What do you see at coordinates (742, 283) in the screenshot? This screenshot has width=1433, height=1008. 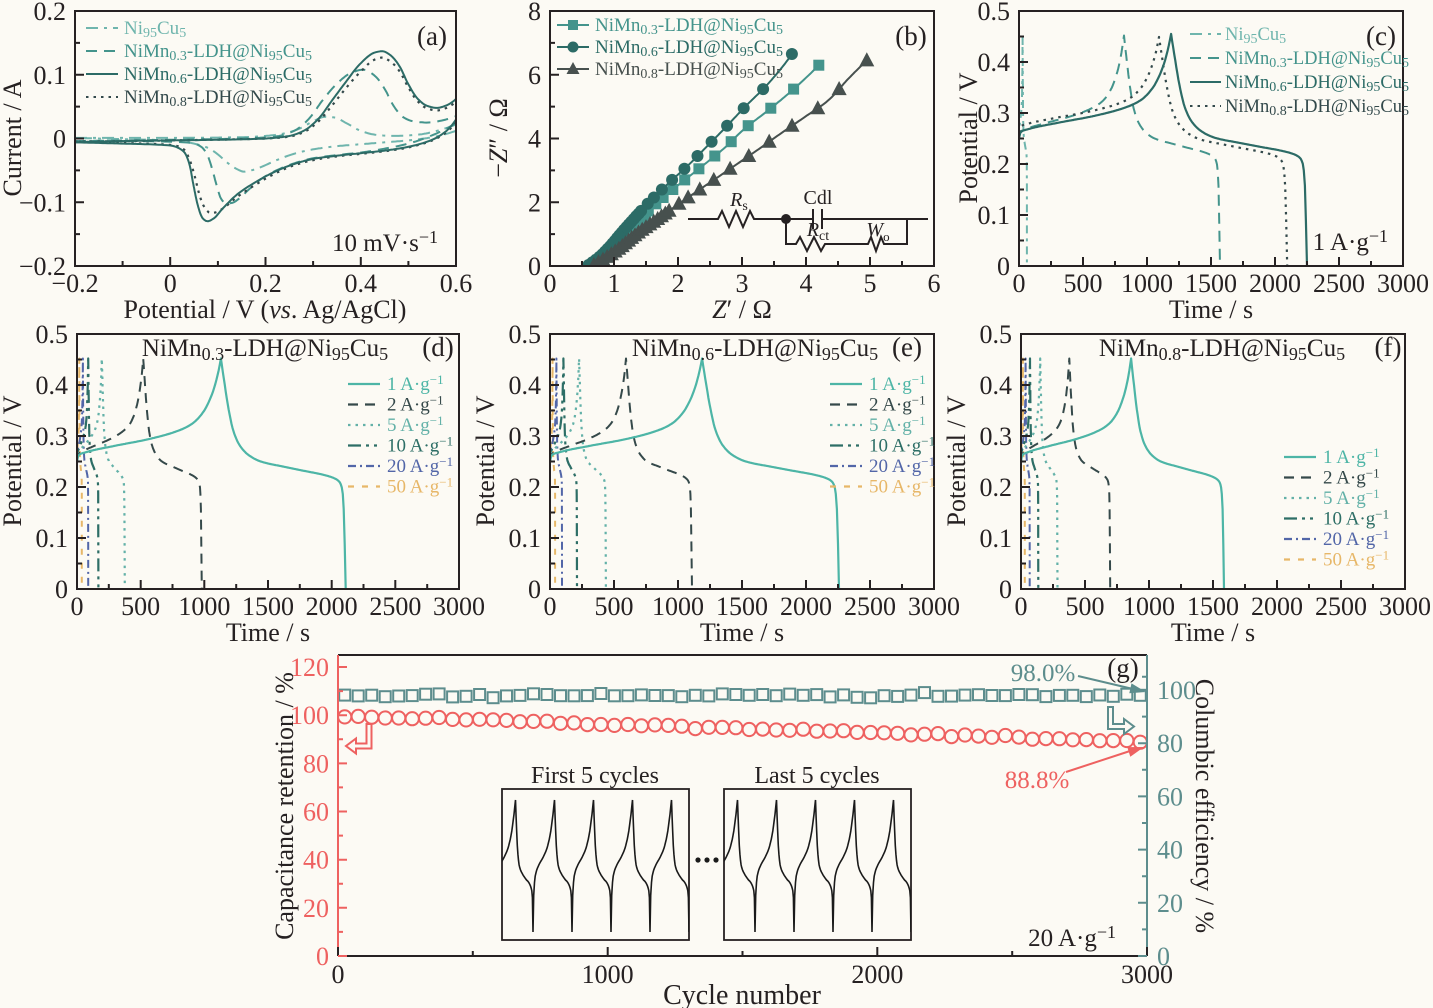 I see `svg-text: 3` at bounding box center [742, 283].